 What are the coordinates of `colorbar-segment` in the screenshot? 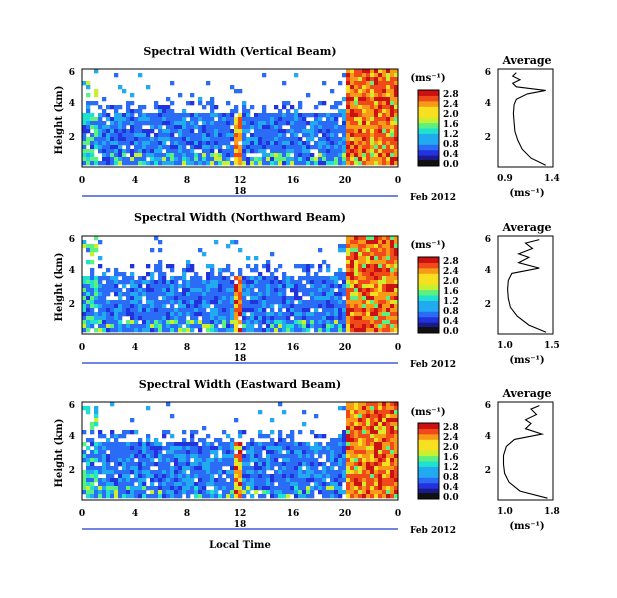 It's located at (428, 474).